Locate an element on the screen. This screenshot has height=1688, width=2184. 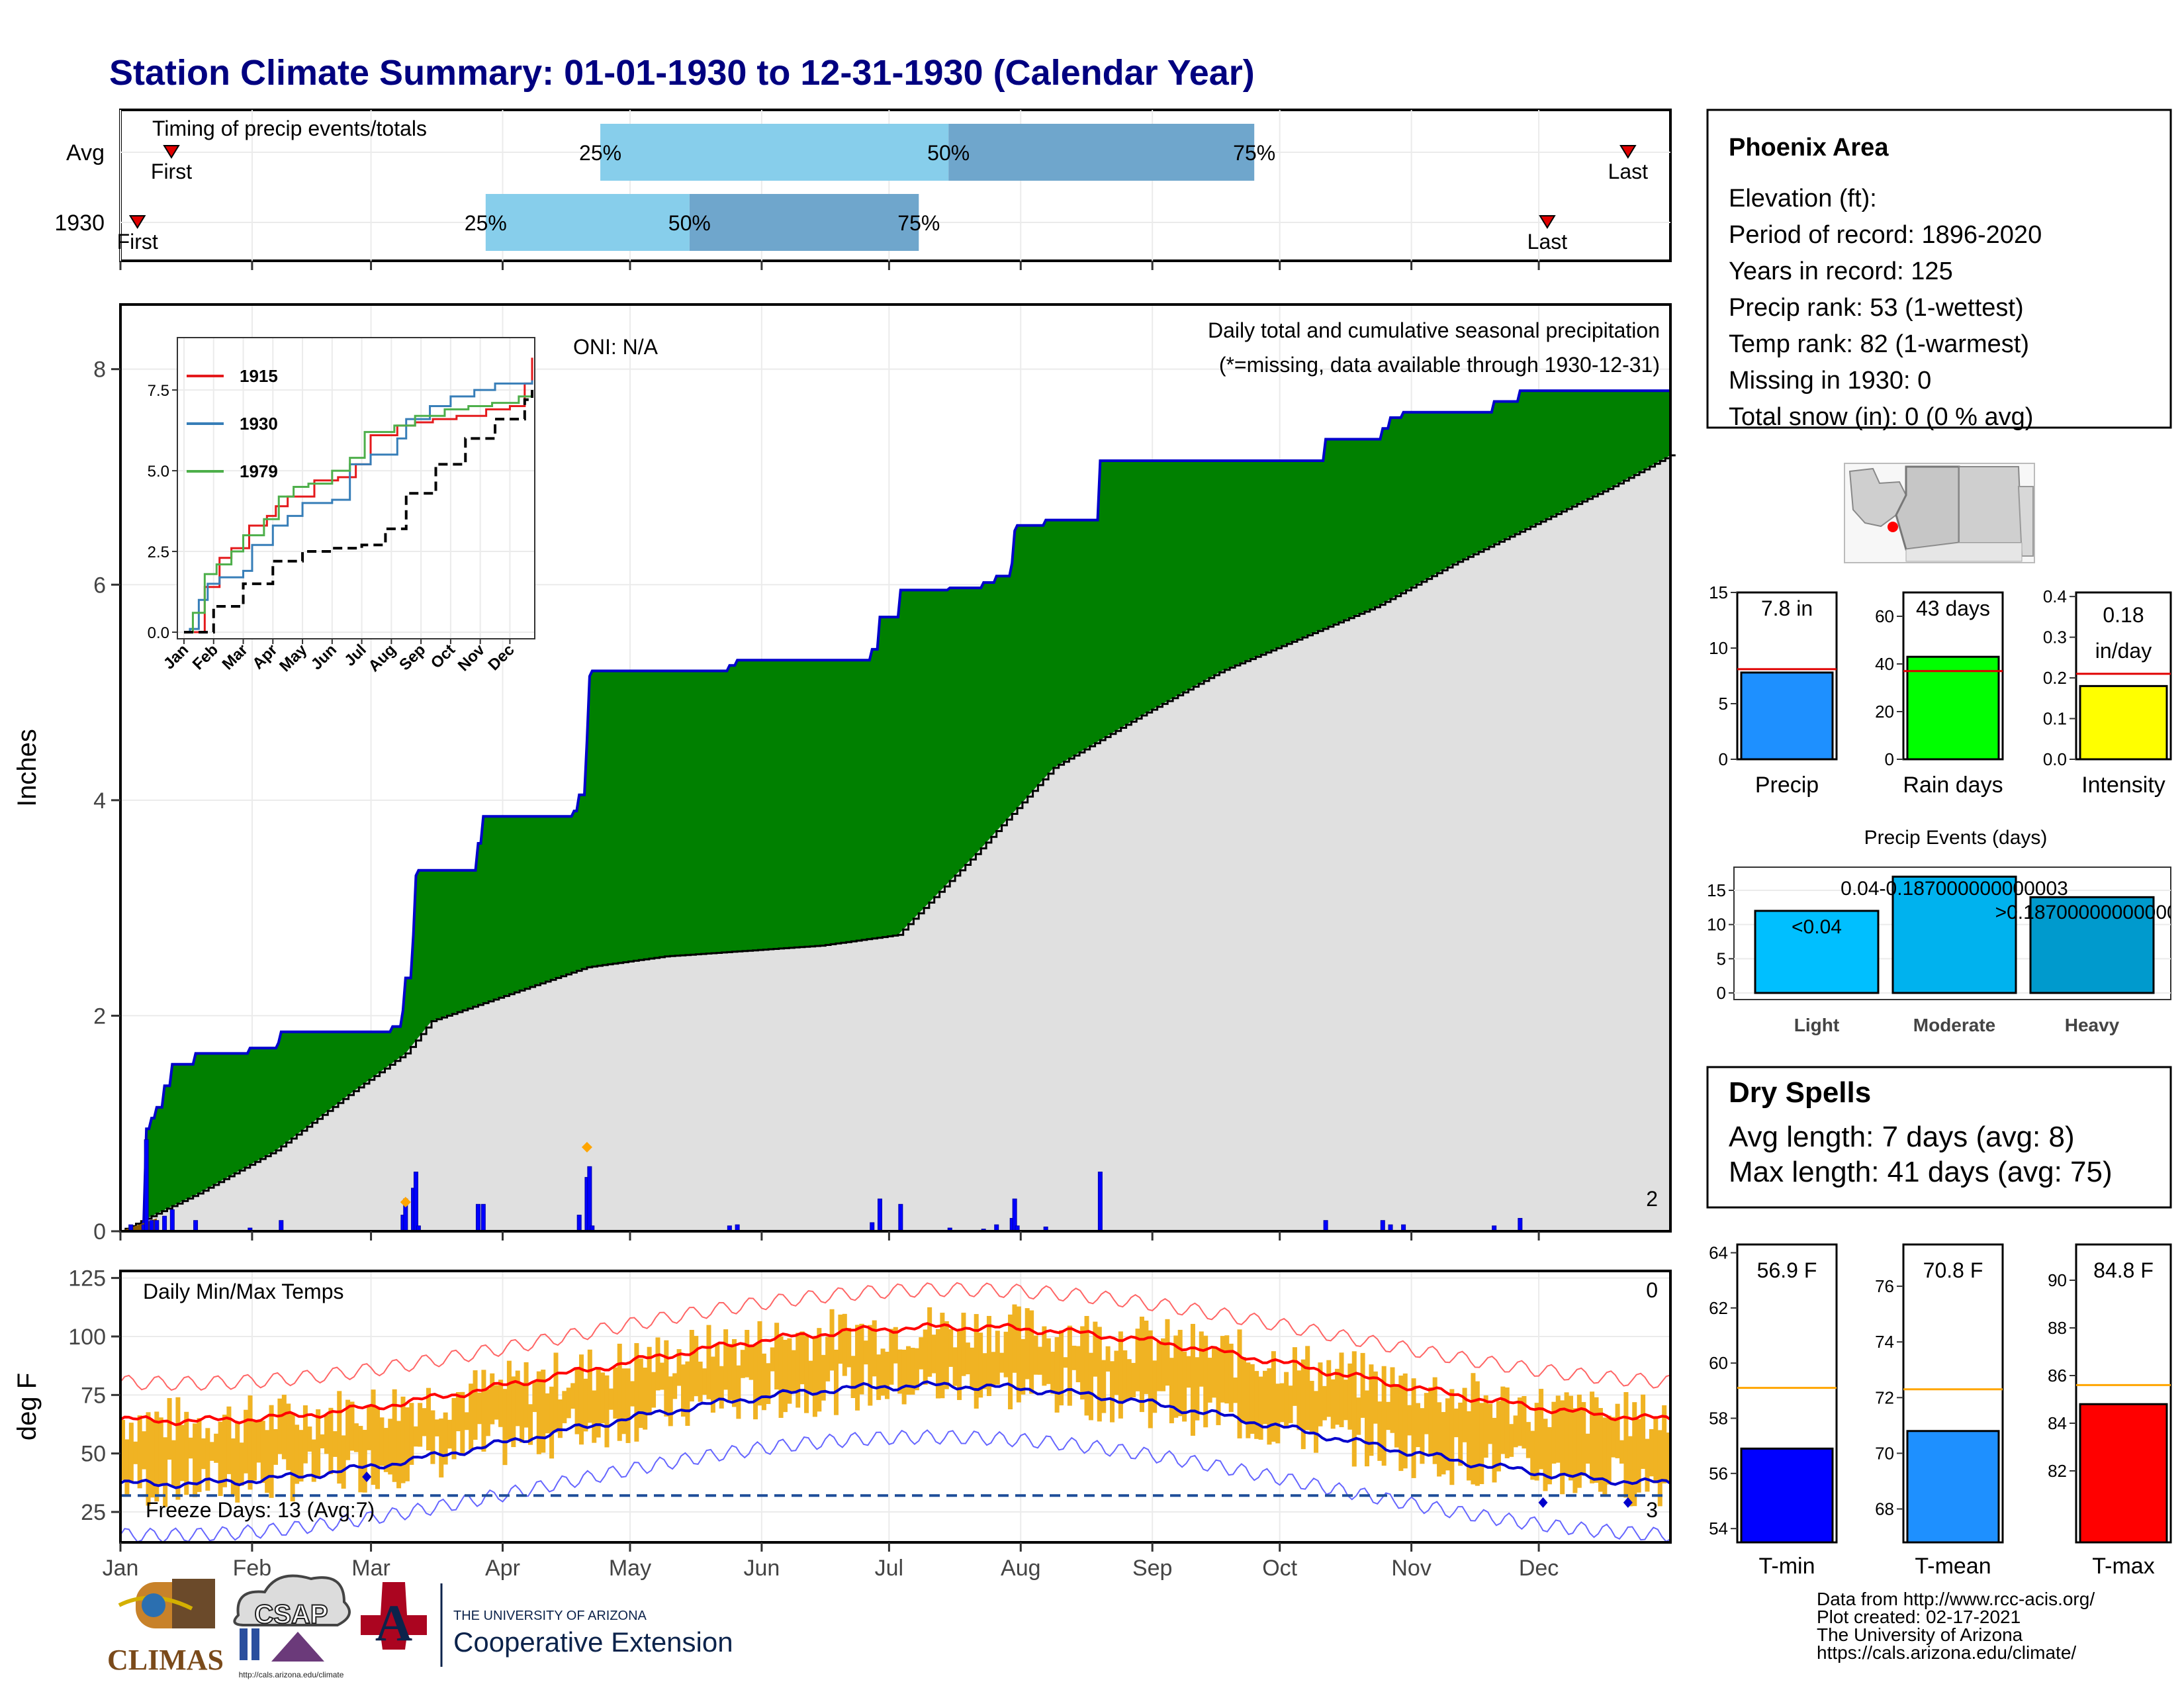
csap-logo-url: http://cals.arizona.edu/climate is located at coordinates (291, 1674).